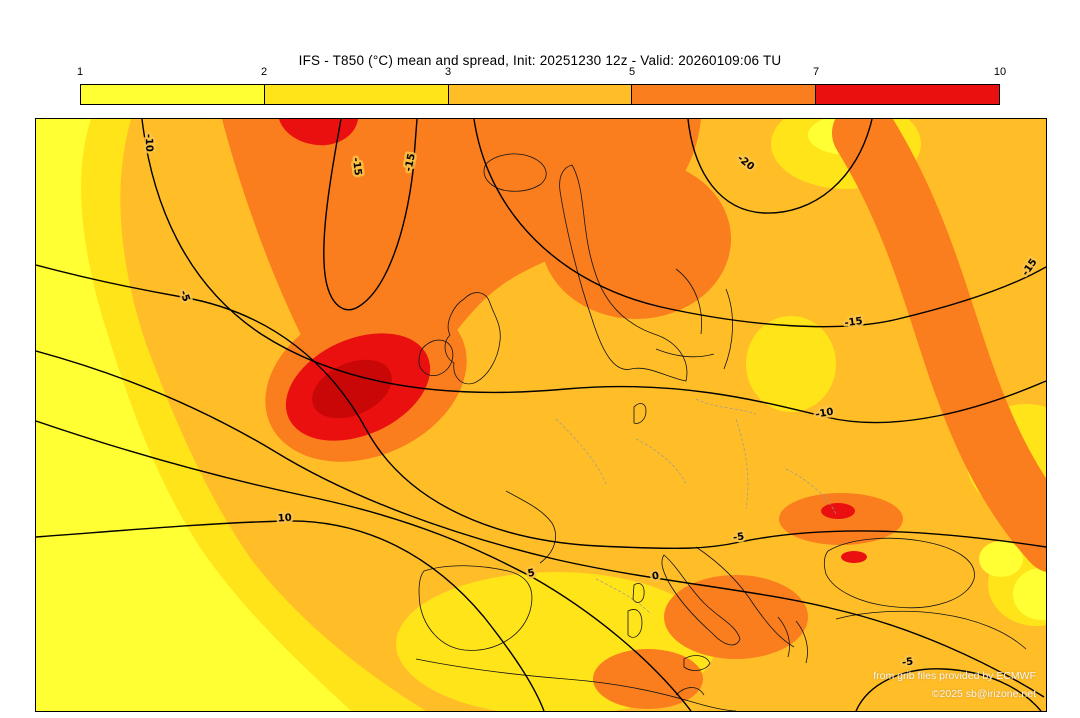  I want to click on coastline-corsica, so click(638, 593).